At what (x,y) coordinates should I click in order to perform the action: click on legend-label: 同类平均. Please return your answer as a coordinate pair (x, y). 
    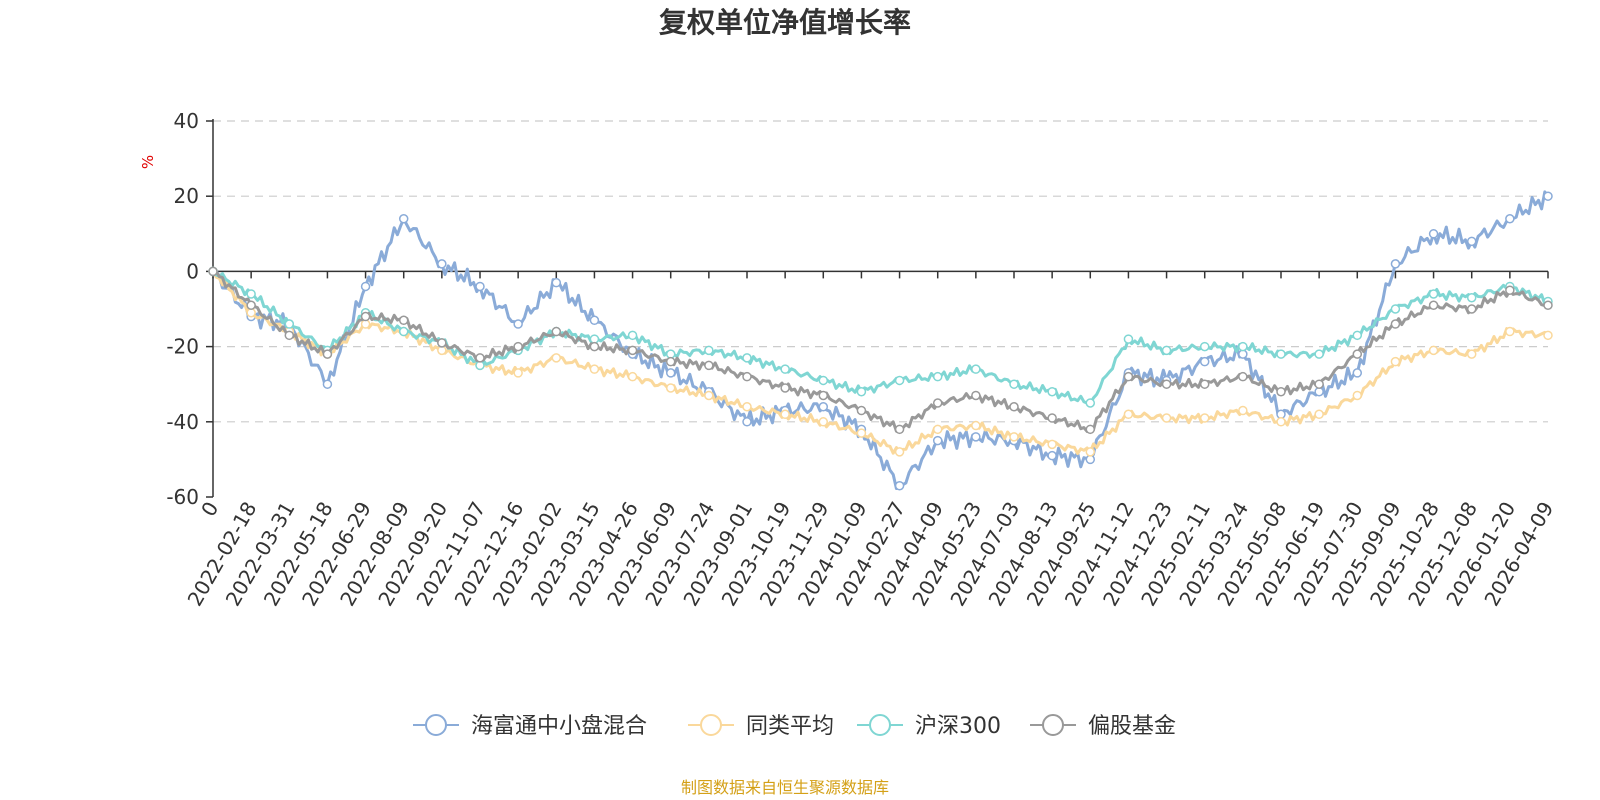
    Looking at the image, I should click on (790, 726).